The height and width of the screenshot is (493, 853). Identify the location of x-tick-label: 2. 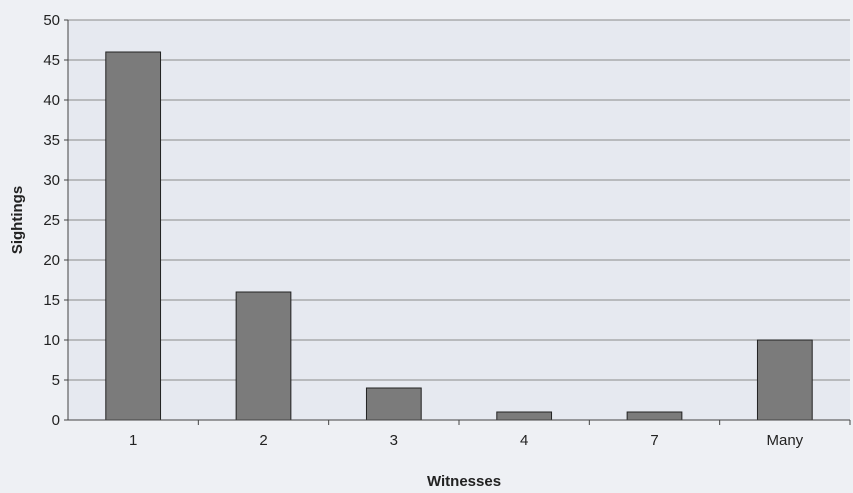
(263, 440).